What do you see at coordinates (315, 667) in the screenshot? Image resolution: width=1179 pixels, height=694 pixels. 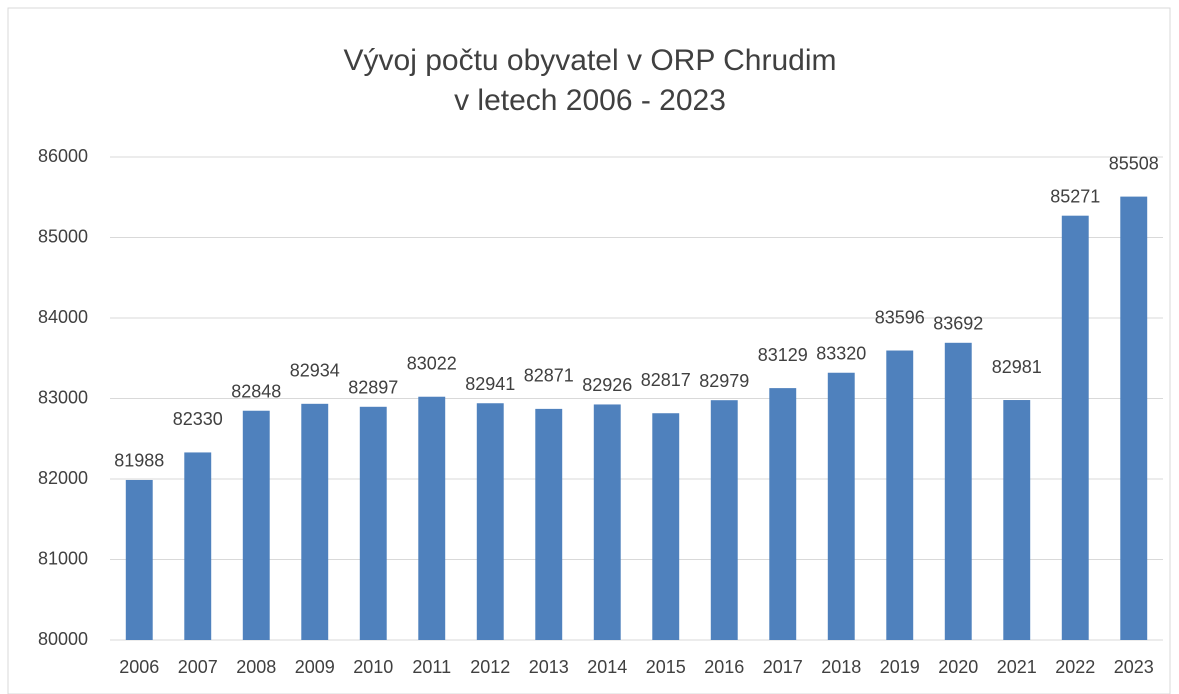 I see `x-tick-label: 2009` at bounding box center [315, 667].